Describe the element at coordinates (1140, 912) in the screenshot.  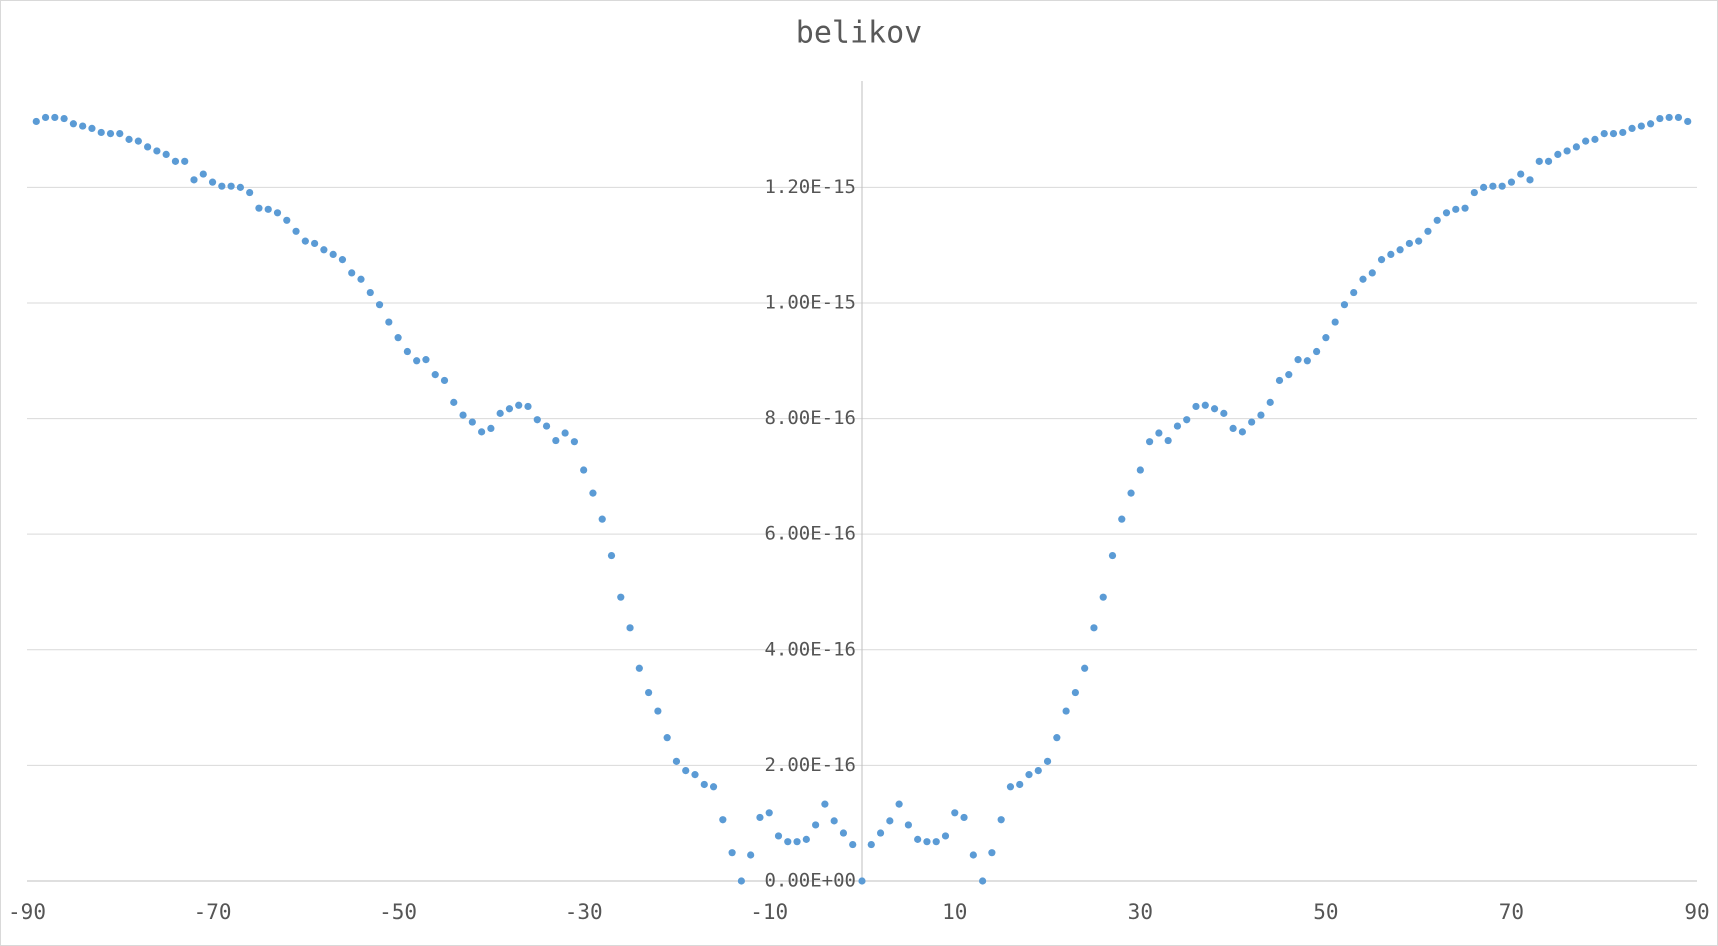
I see `x-tick-label: 30` at that location.